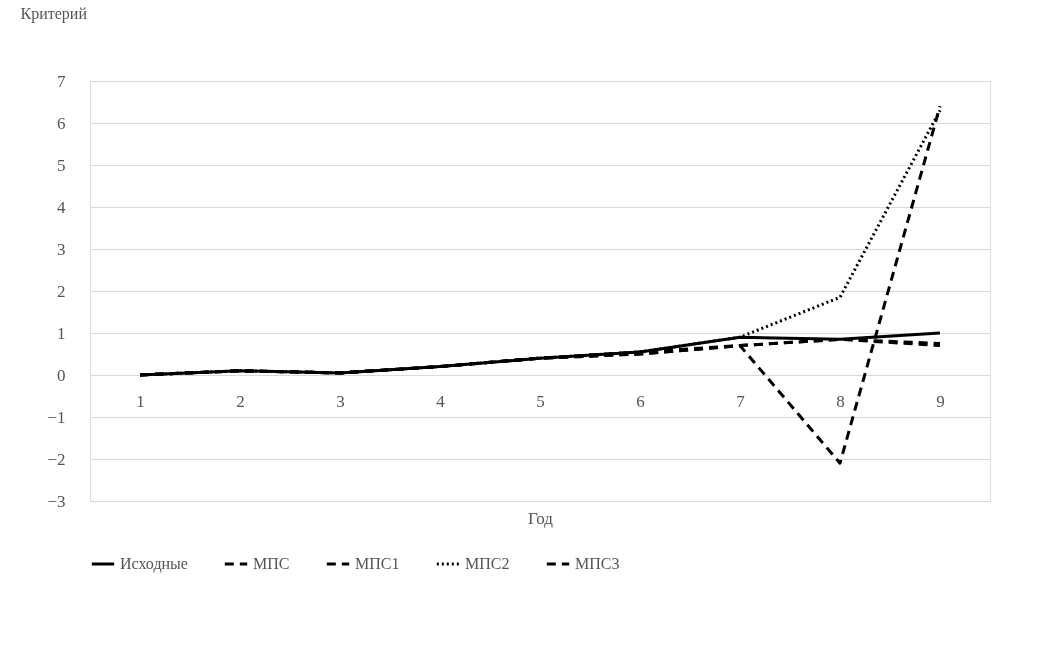  I want to click on legend-label: МПС2, so click(487, 563).